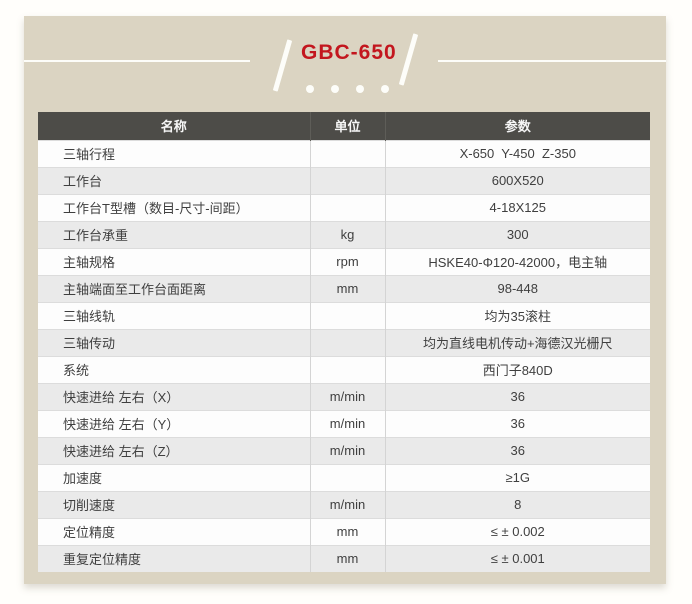 This screenshot has width=692, height=604. What do you see at coordinates (552, 61) in the screenshot?
I see `title-divider-right` at bounding box center [552, 61].